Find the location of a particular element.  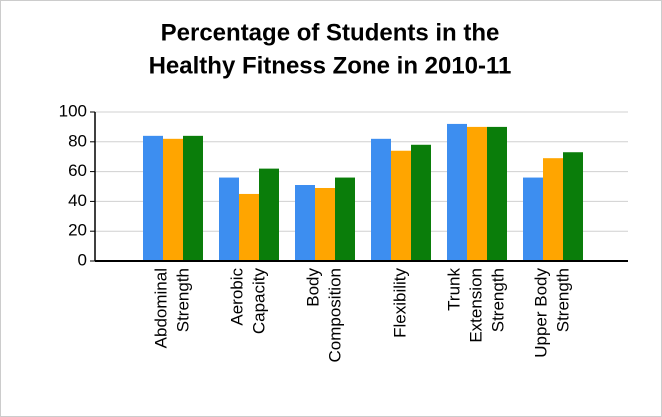

x-tick-label: Composition is located at coordinates (334, 315).